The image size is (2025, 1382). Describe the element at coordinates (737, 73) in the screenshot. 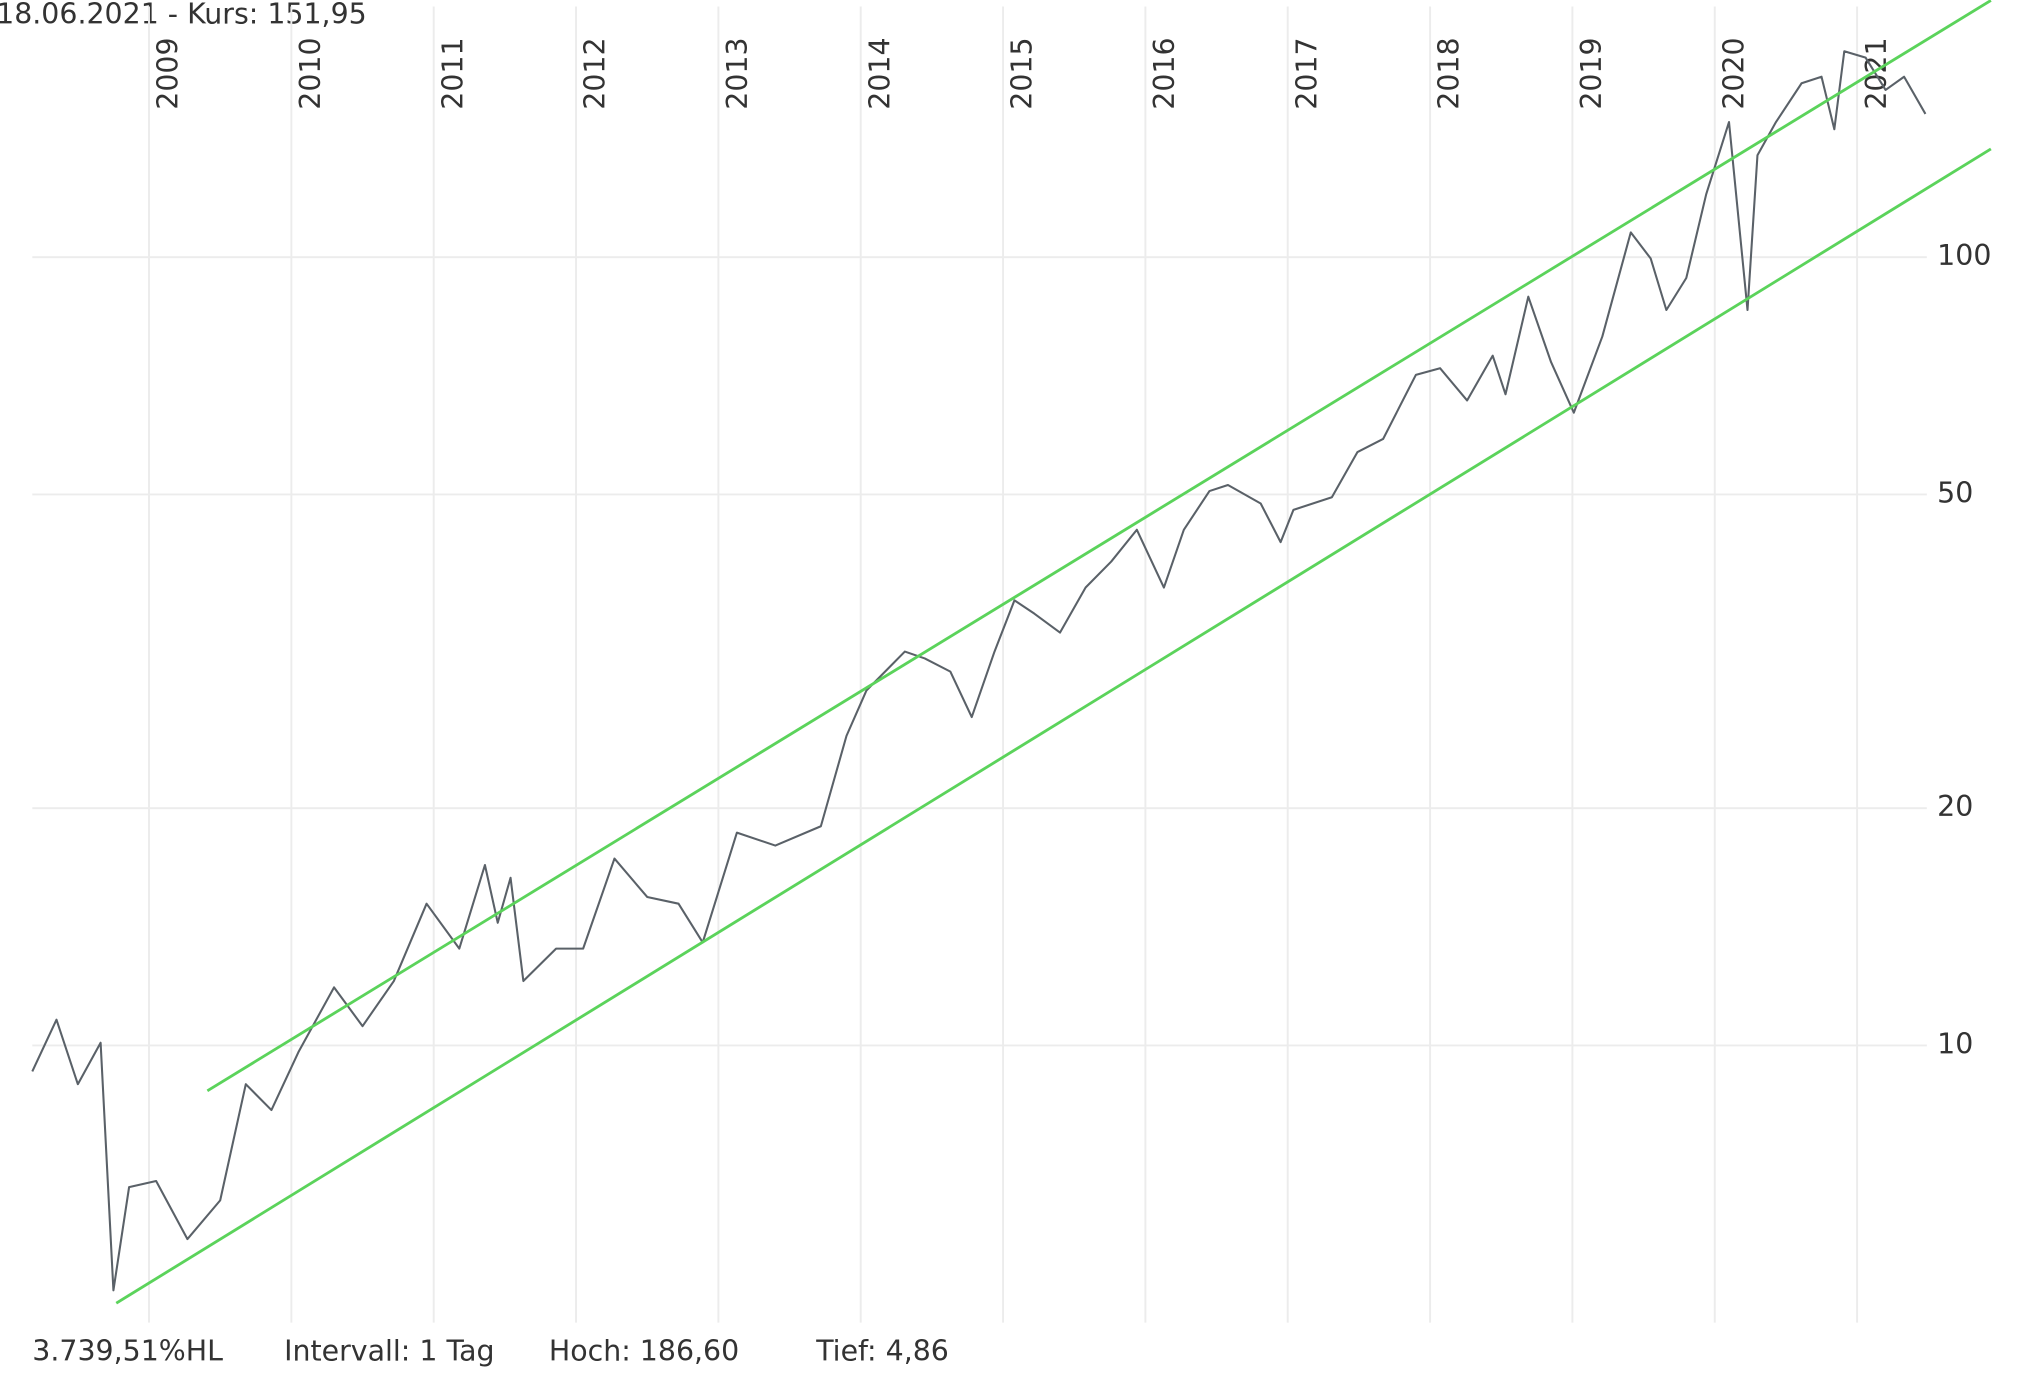

I see `x-tick-label: 2013` at that location.